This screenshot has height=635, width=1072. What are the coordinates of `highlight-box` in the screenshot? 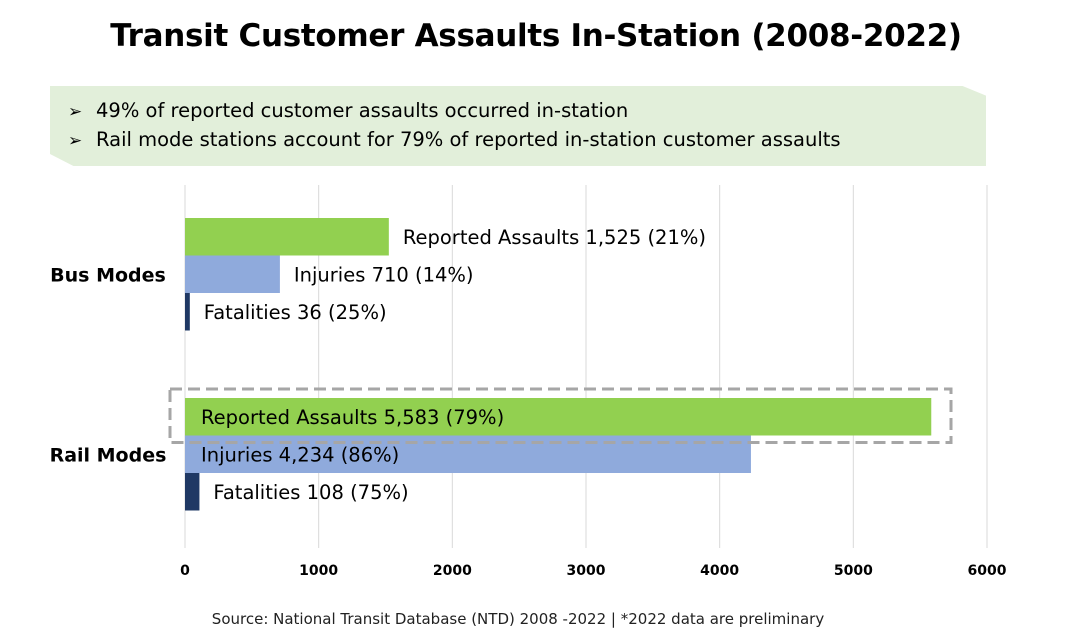 It's located at (560, 415).